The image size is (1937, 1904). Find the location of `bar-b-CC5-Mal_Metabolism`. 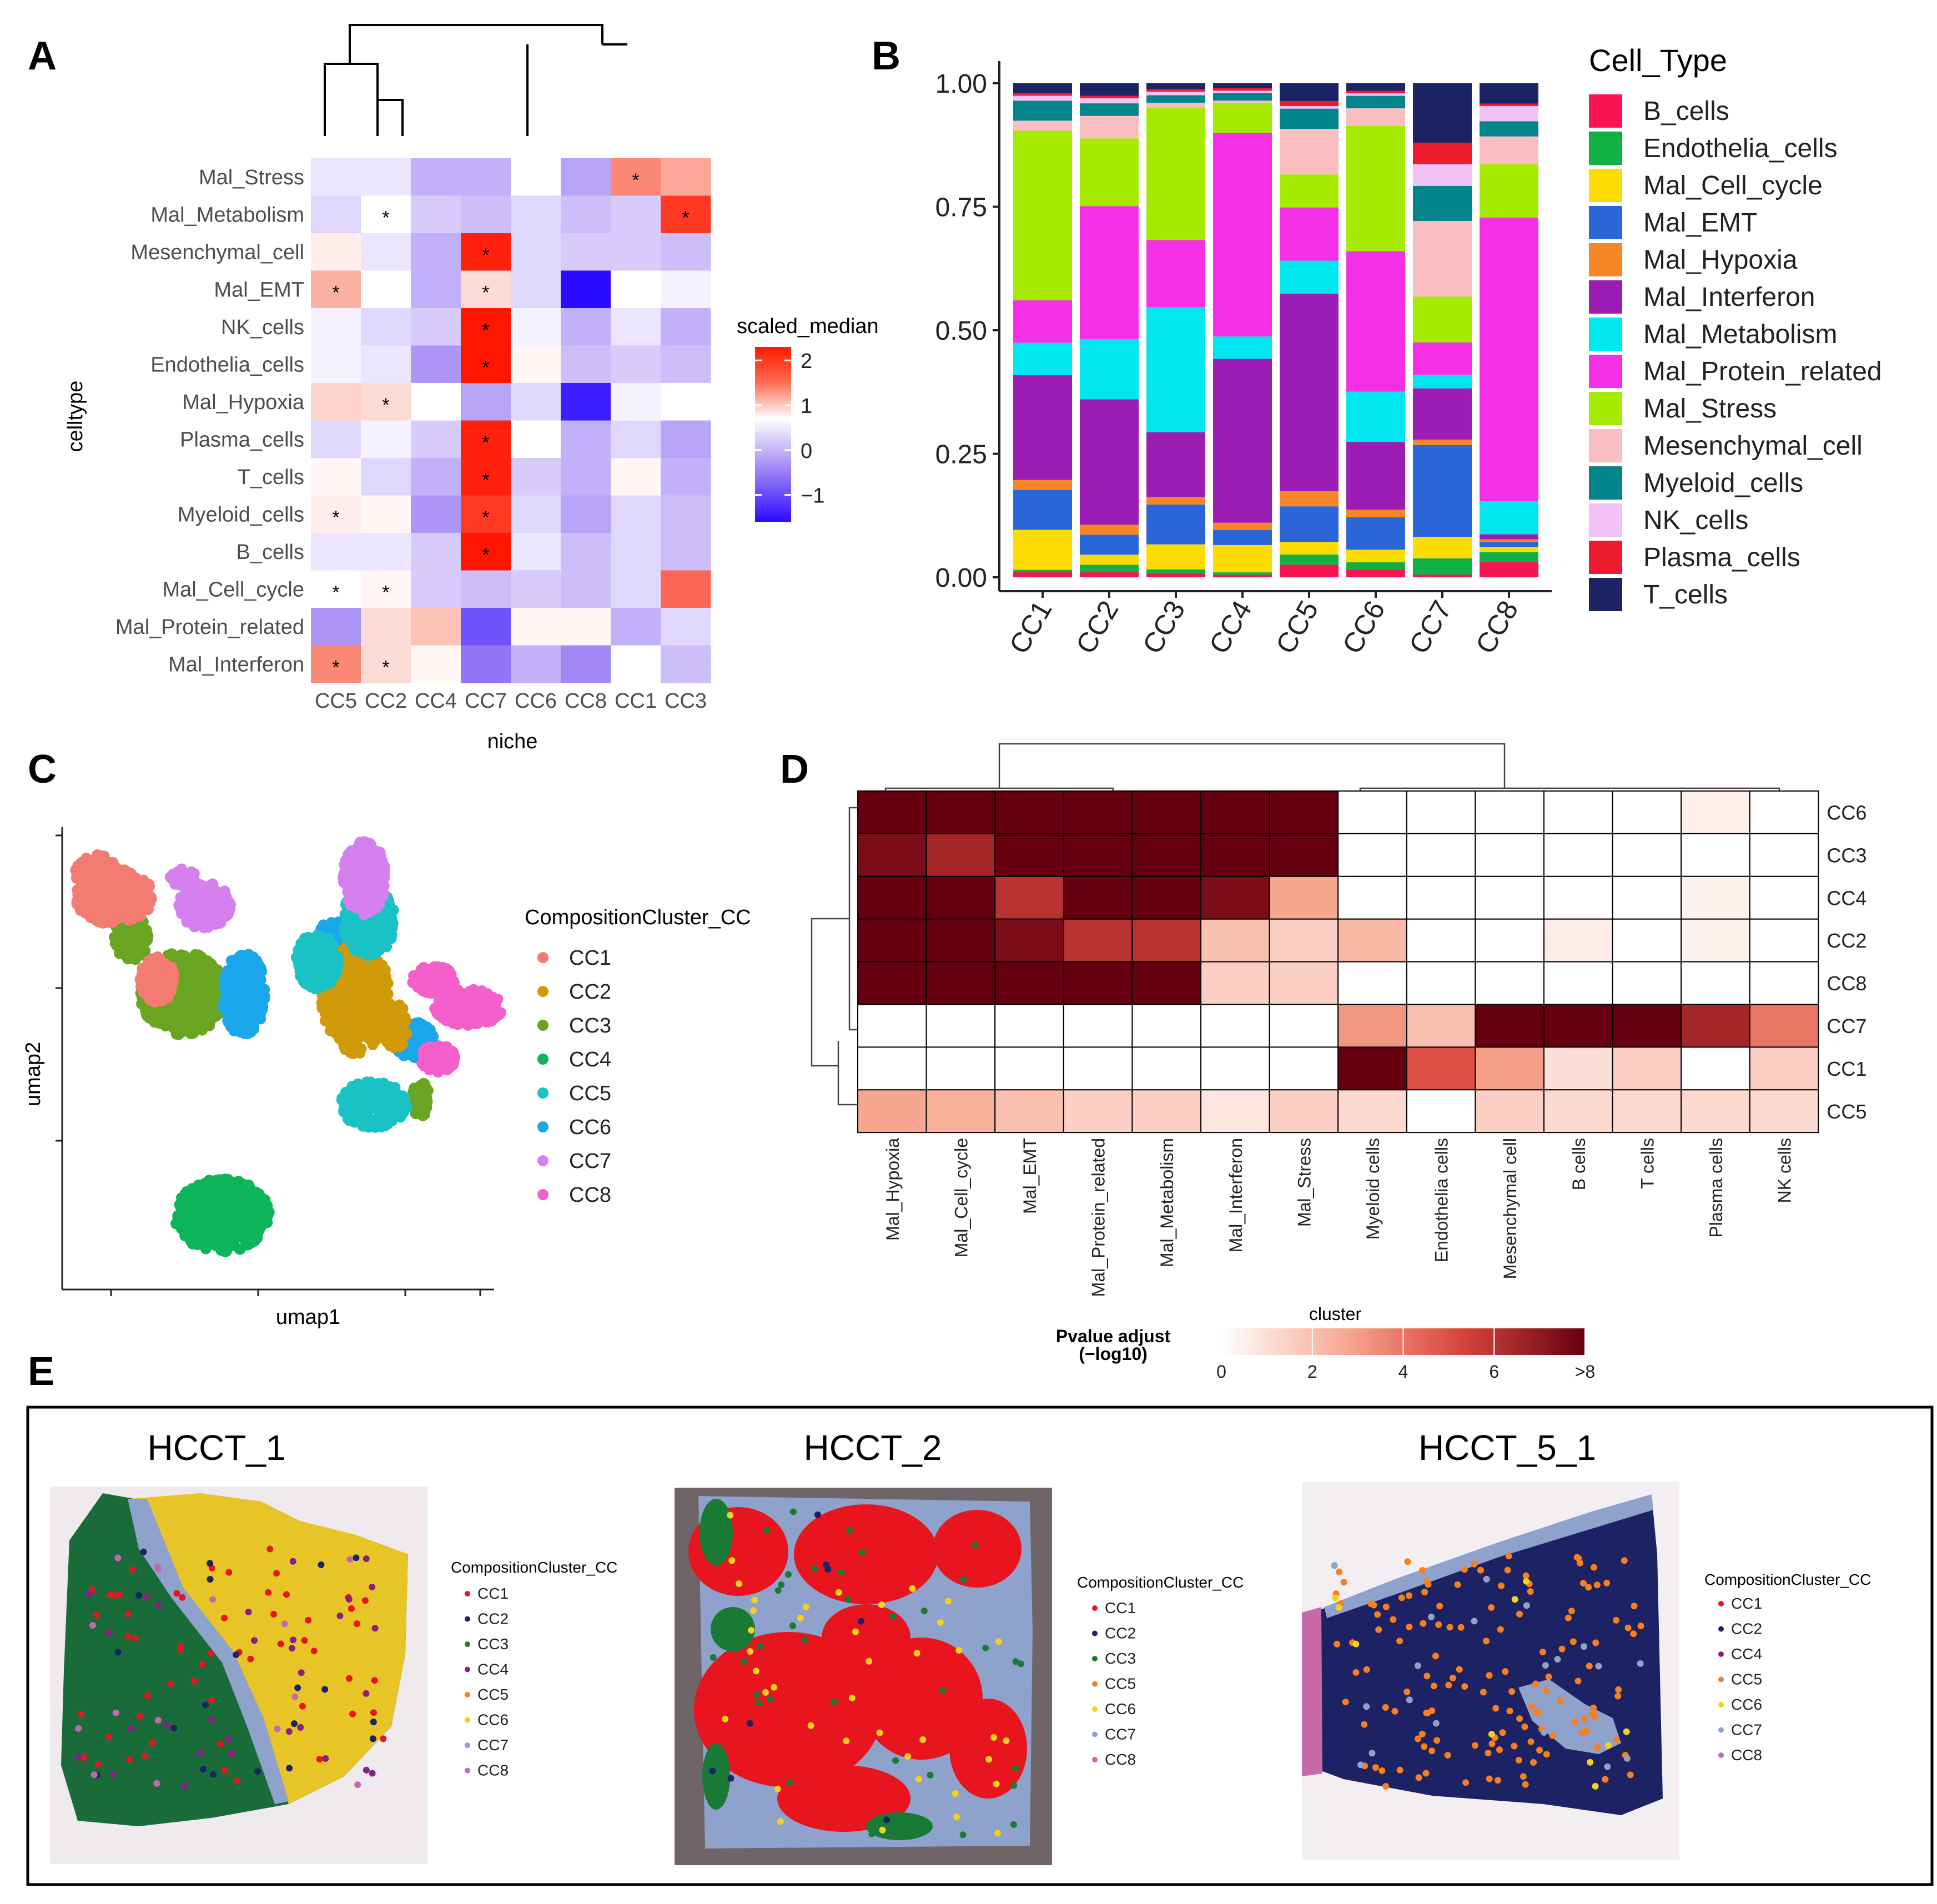

bar-b-CC5-Mal_Metabolism is located at coordinates (1309, 277).